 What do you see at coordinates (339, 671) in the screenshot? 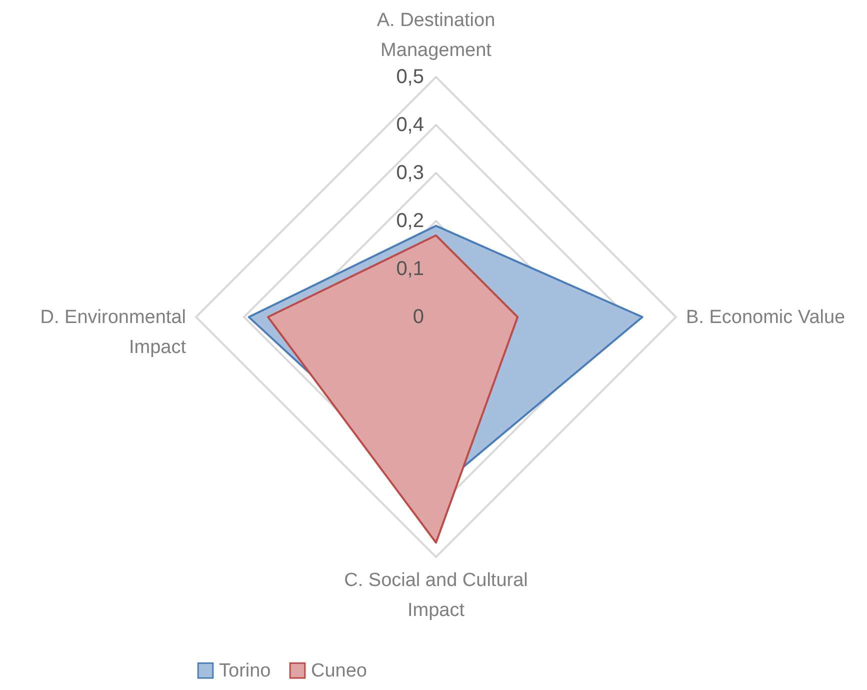
I see `legend-label: Cuneo` at bounding box center [339, 671].